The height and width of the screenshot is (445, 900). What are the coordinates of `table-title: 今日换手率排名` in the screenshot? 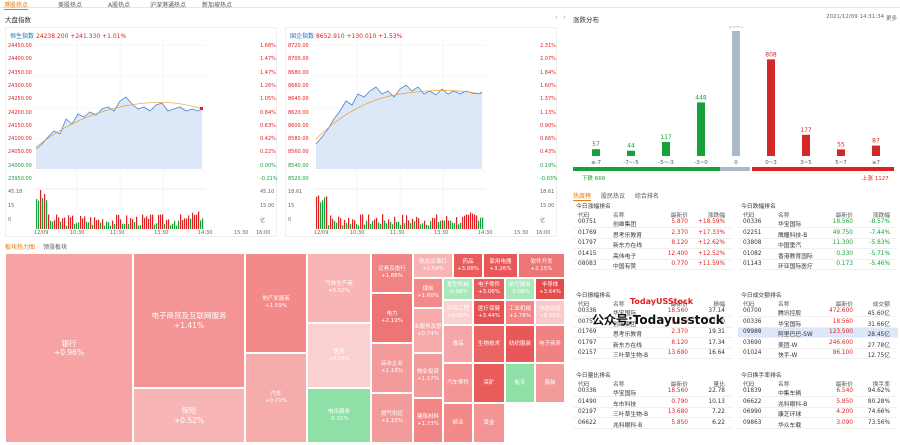 It's located at (761, 376).